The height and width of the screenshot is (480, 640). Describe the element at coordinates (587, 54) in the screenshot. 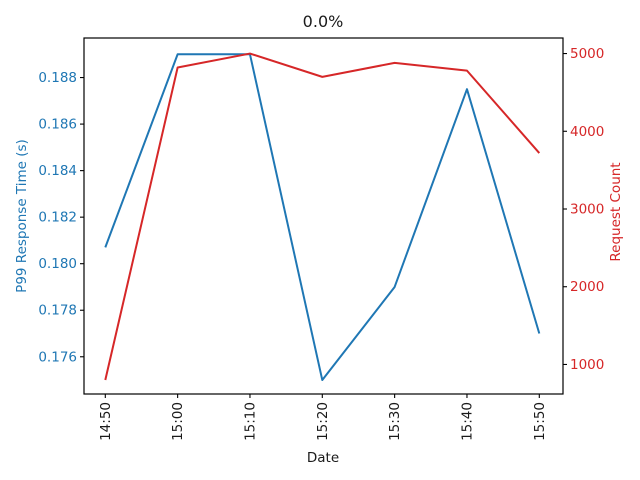

I see `right-tick-label: 5000` at that location.